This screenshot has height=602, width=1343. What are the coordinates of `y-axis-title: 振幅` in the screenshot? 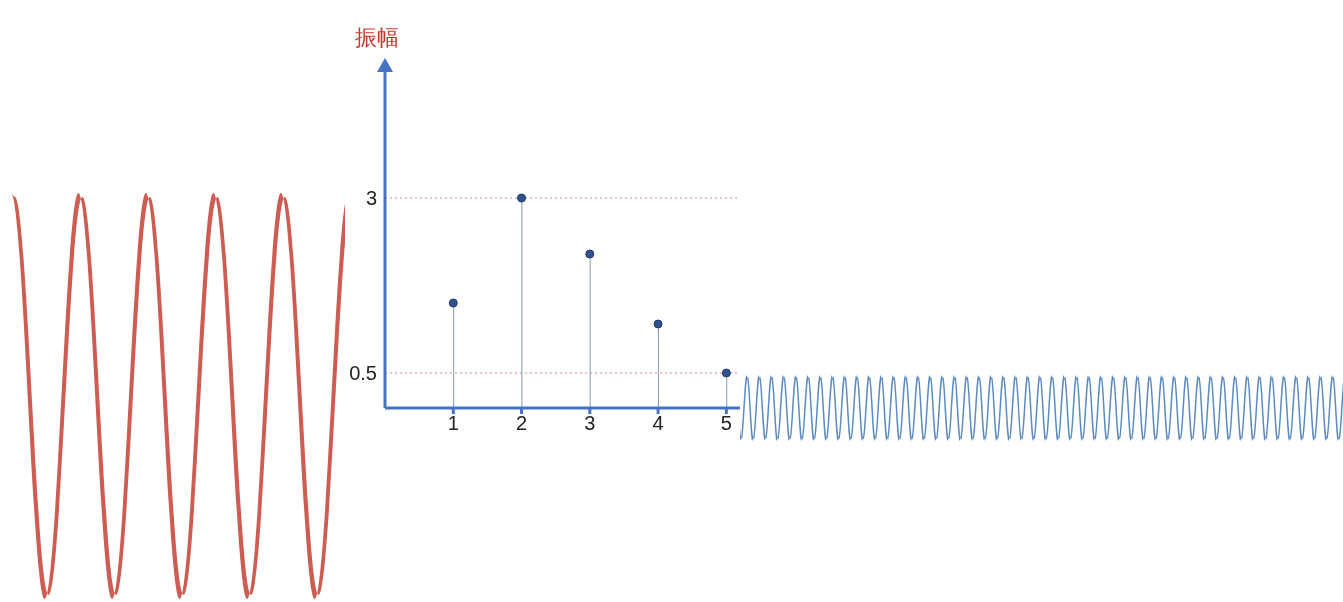 It's located at (377, 37).